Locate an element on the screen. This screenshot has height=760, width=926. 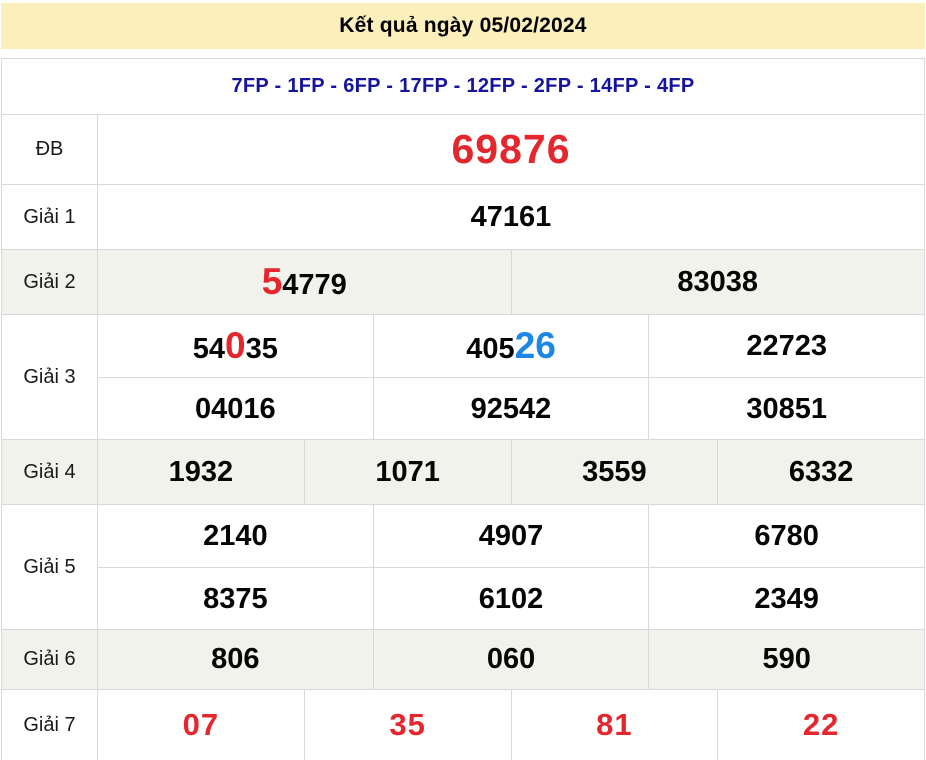
digit-segment: 22723 is located at coordinates (786, 346).